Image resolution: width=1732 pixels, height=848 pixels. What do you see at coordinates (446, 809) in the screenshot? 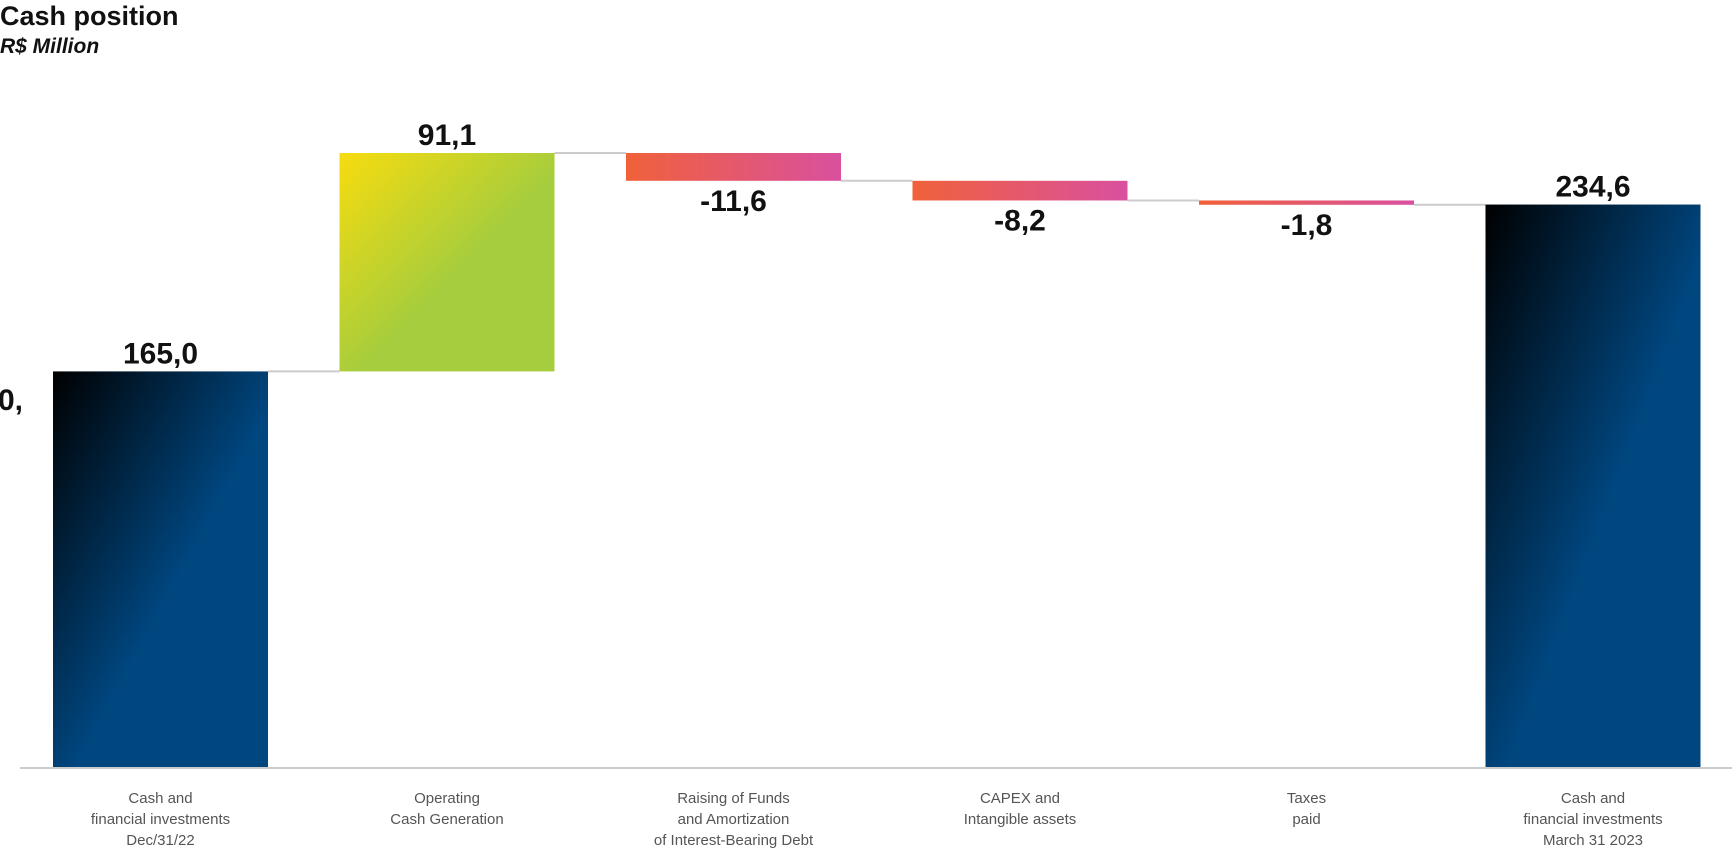
I see `category-label-2: Operating Cash Generation` at bounding box center [446, 809].